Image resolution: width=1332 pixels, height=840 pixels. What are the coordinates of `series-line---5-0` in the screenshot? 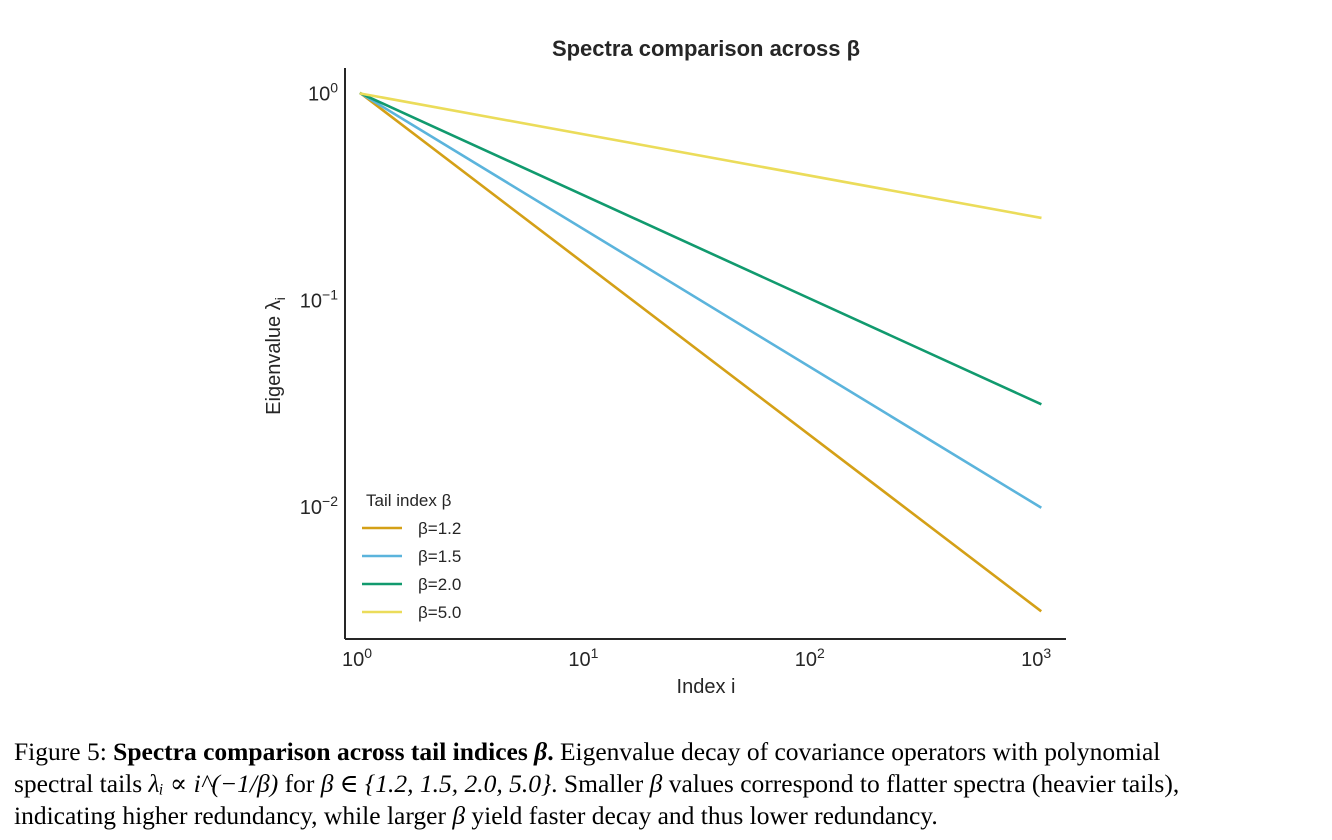 It's located at (700, 156).